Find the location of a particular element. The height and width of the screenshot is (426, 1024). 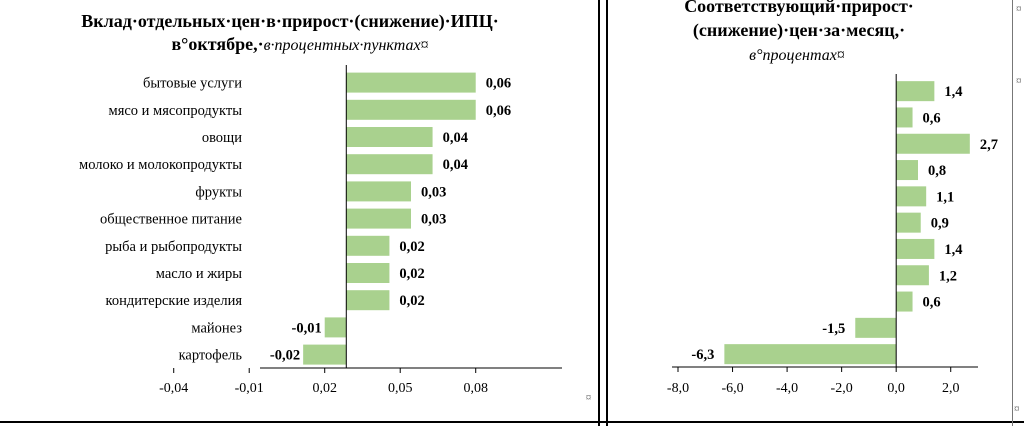

right-value-label-2: 2,7 is located at coordinates (989, 145).